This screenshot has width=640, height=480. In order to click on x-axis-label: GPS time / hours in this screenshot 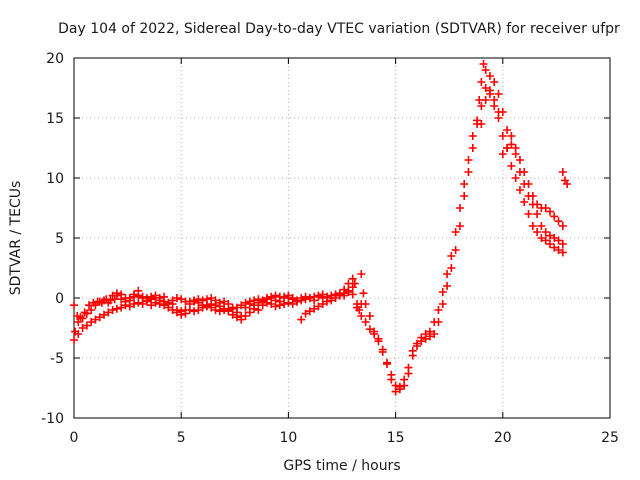, I will do `click(341, 466)`.